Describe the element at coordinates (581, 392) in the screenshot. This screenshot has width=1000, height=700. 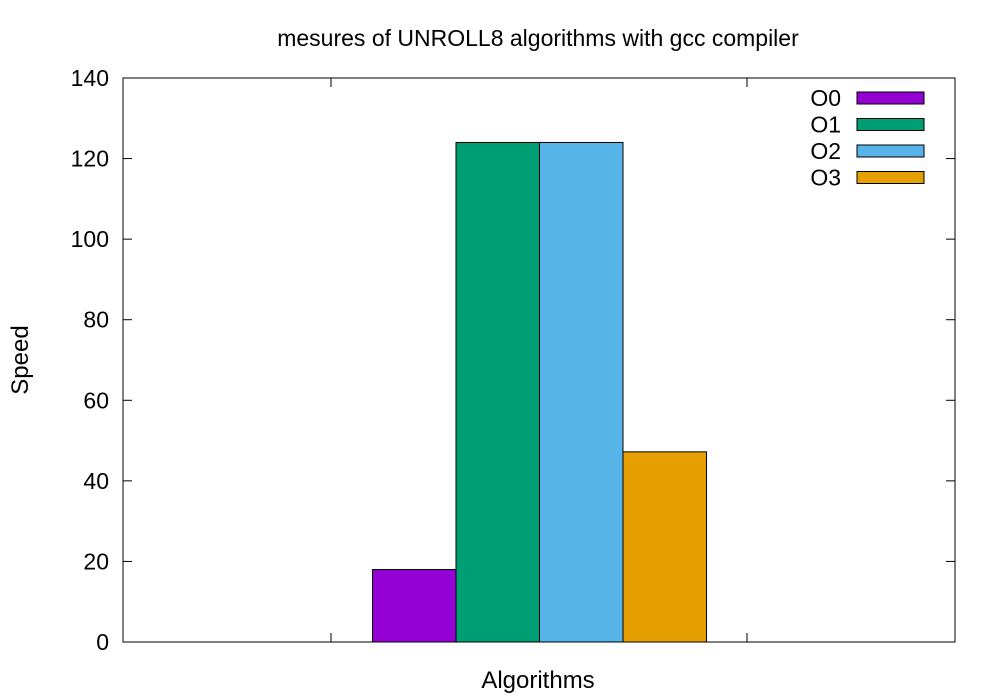
I see `bar-o2` at that location.